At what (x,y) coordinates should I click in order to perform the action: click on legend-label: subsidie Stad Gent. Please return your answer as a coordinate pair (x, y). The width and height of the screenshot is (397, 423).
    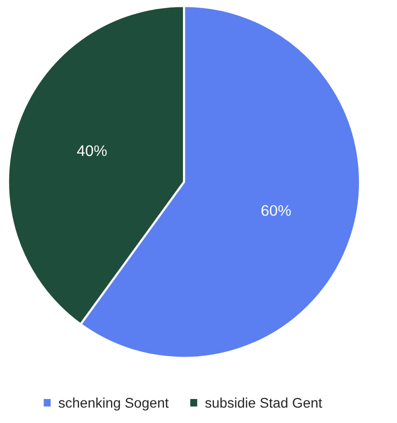
    Looking at the image, I should click on (263, 403).